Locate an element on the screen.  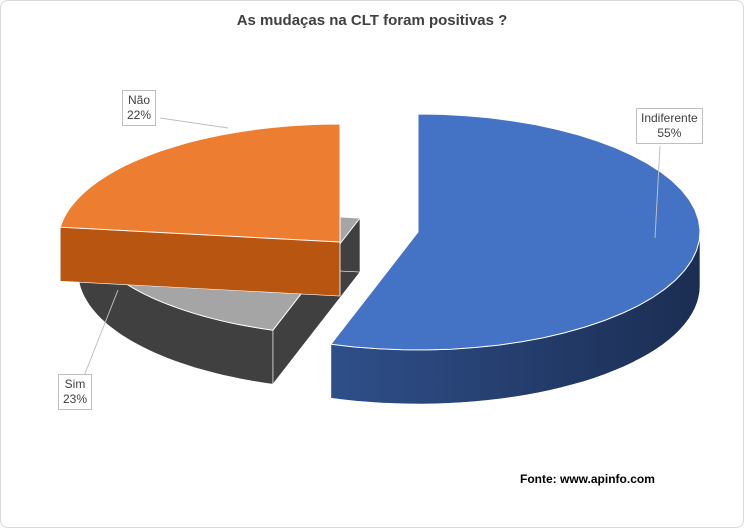
data-label-name: Sim is located at coordinates (75, 384).